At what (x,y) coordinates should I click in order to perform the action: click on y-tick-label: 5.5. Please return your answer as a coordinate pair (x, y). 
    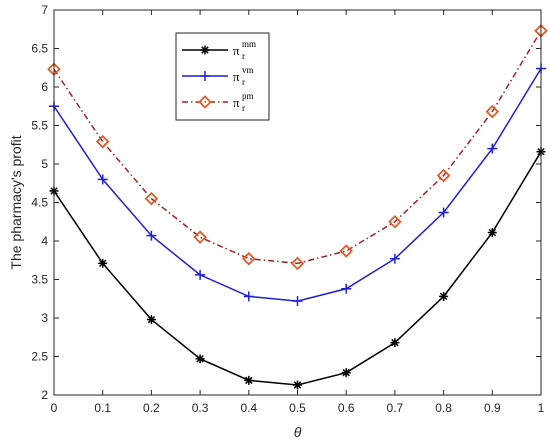
    Looking at the image, I should click on (39, 126).